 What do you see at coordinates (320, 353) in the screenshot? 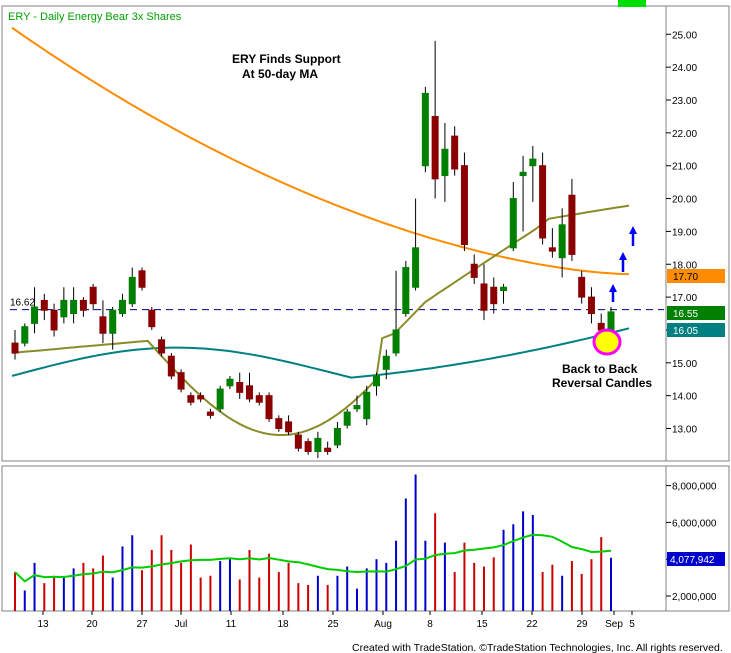
I see `ma50-line` at bounding box center [320, 353].